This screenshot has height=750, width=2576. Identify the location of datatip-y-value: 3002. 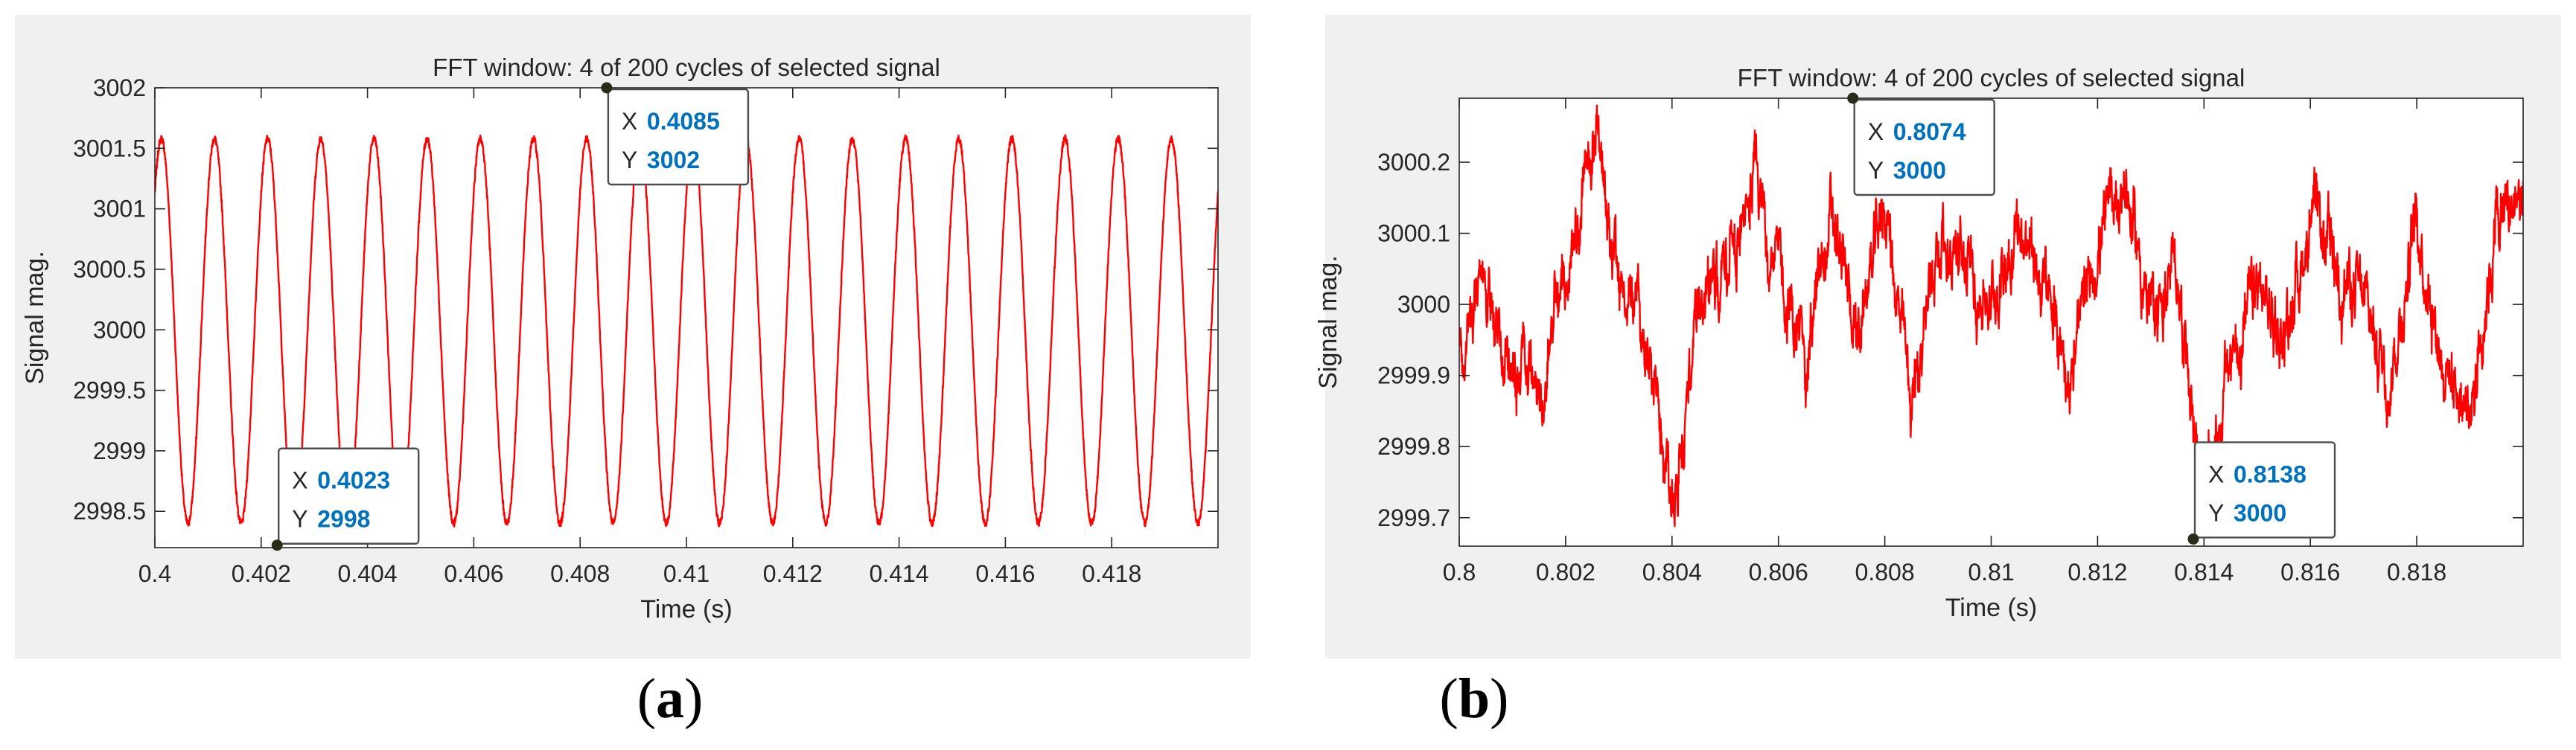
(673, 160).